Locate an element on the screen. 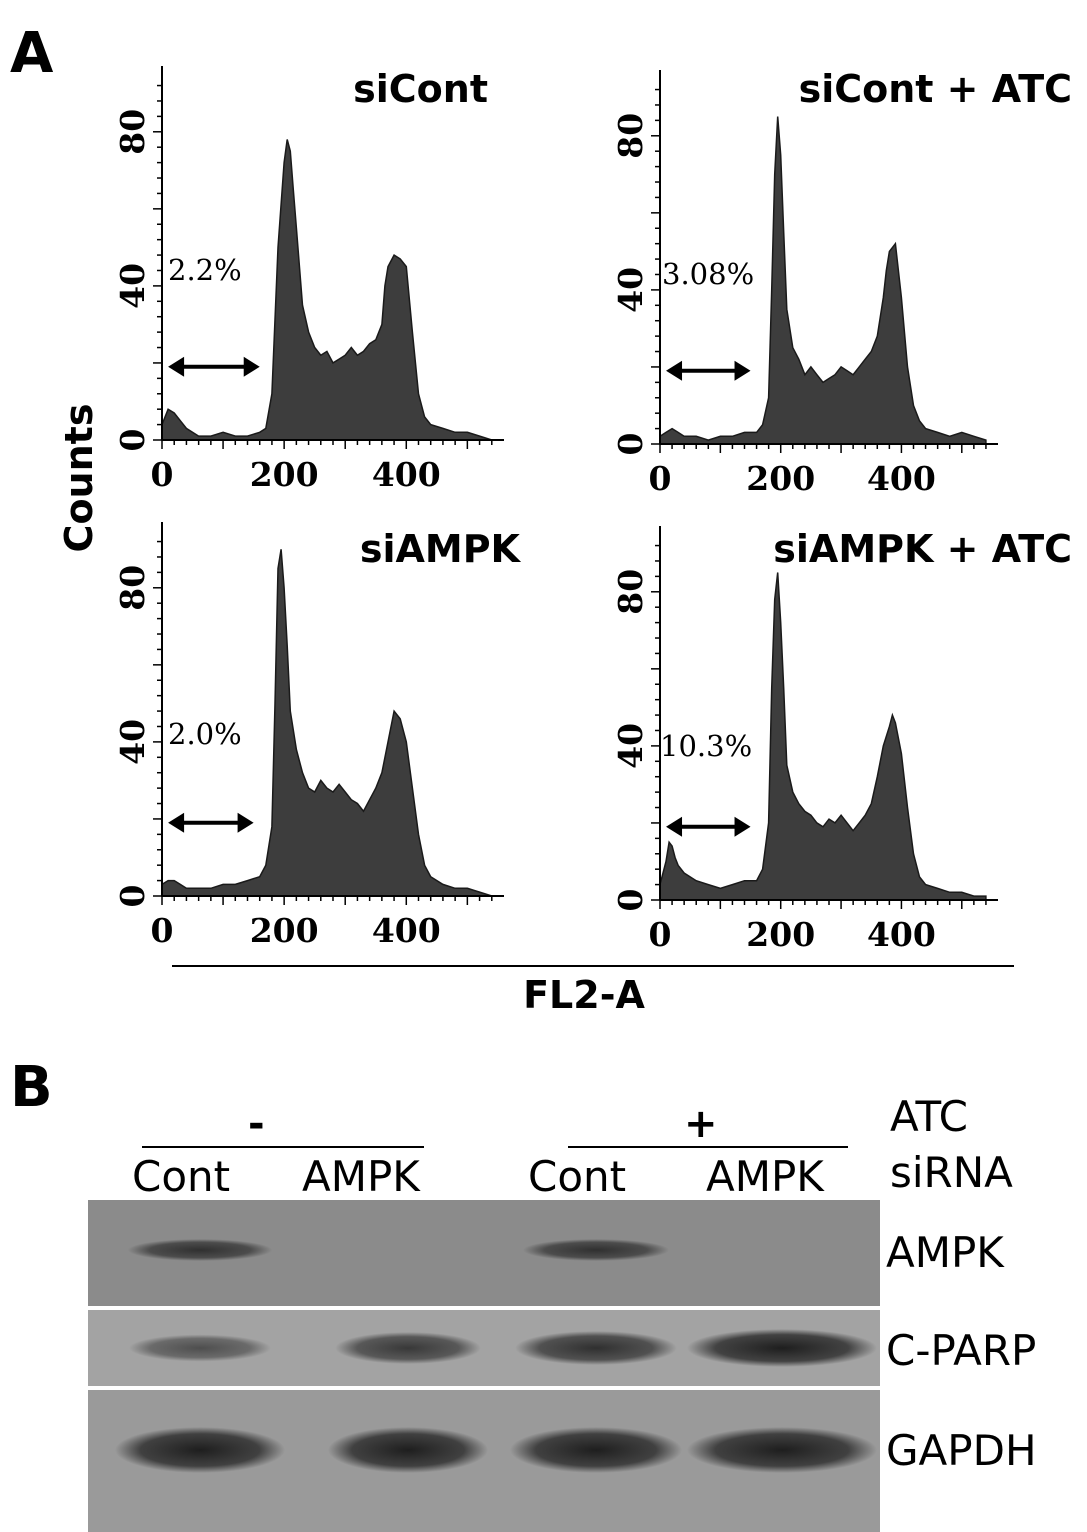  histogram-panel-3: 0 40 80 0 200 400 siAMPK 2.0% is located at coordinates (317, 736).